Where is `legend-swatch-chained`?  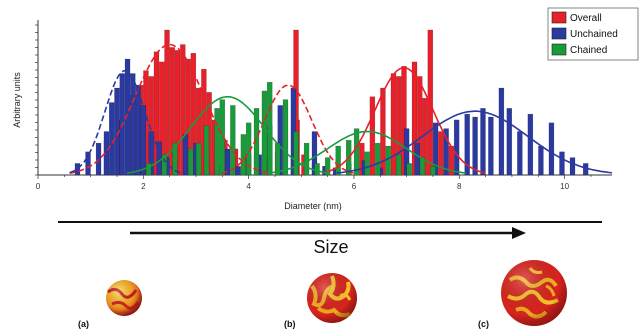 legend-swatch-chained is located at coordinates (559, 49).